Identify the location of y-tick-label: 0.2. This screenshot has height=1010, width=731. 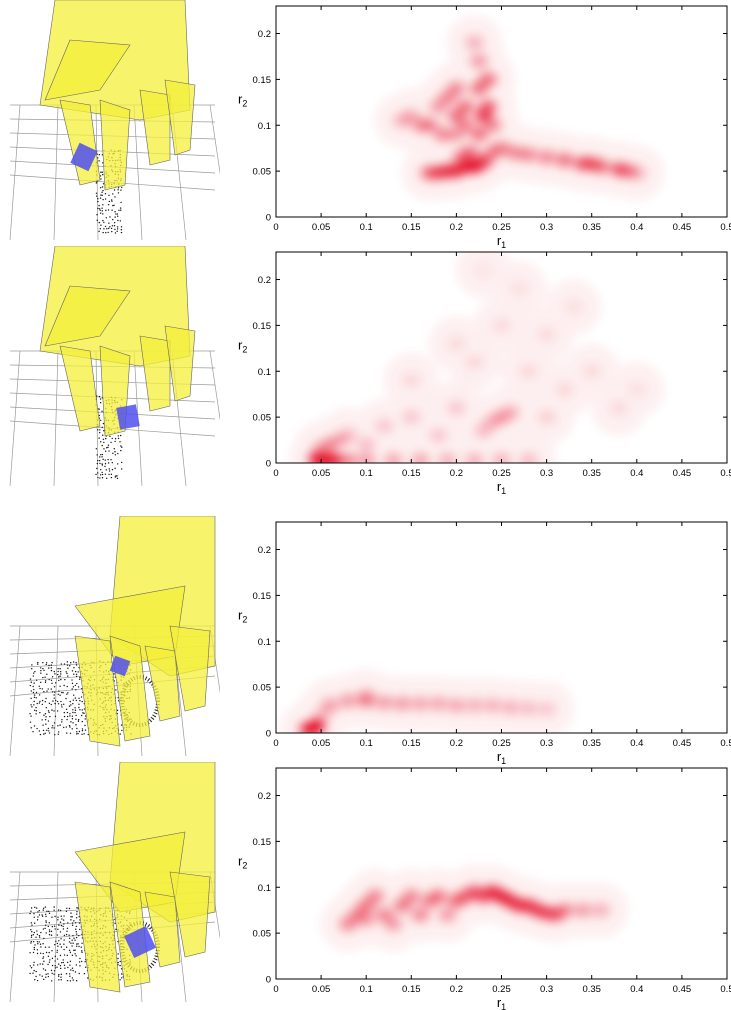
(264, 550).